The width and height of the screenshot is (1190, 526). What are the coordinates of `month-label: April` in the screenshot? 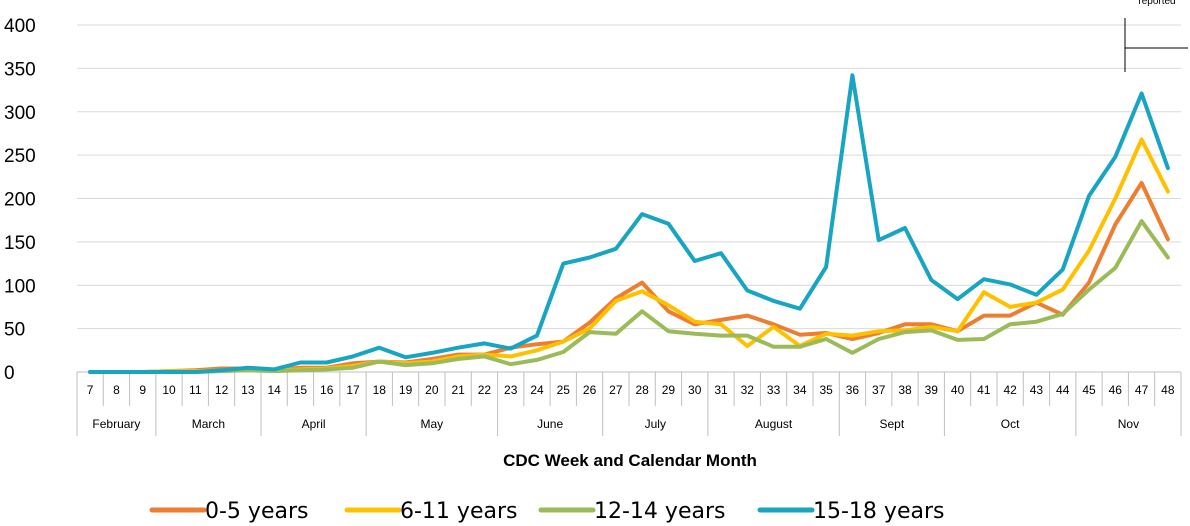 It's located at (314, 424).